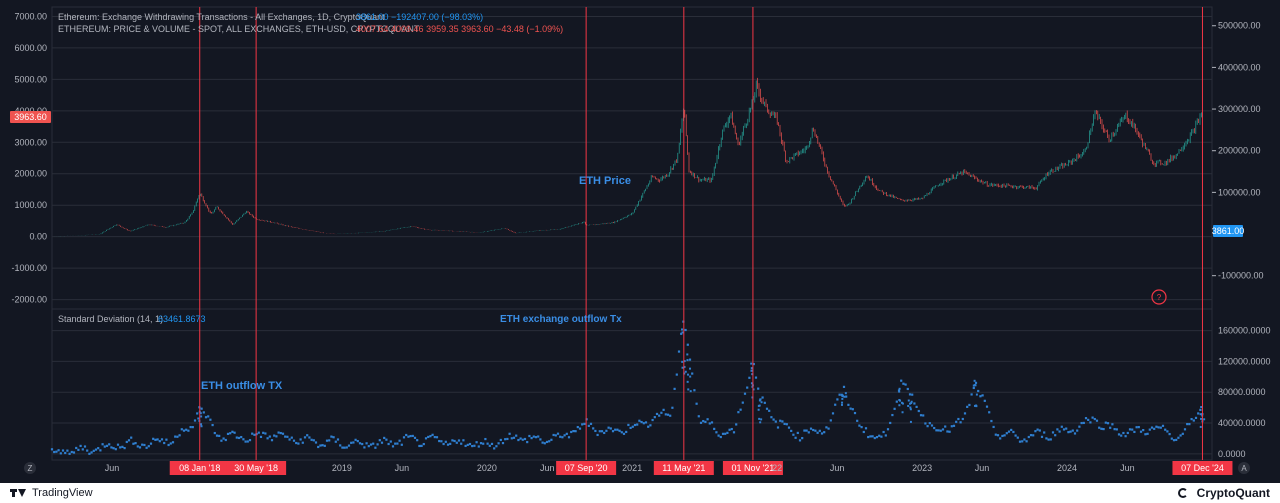 This screenshot has height=503, width=1280. I want to click on auto-scale-left-button, so click(30, 468).